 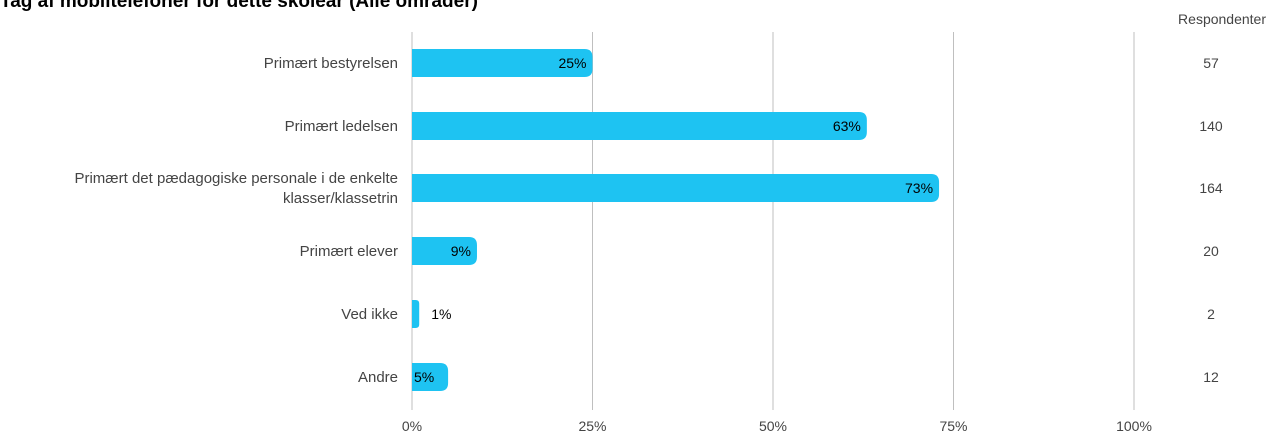 I want to click on value-label-primaert-bestyrelsen: 25%, so click(x=572, y=63).